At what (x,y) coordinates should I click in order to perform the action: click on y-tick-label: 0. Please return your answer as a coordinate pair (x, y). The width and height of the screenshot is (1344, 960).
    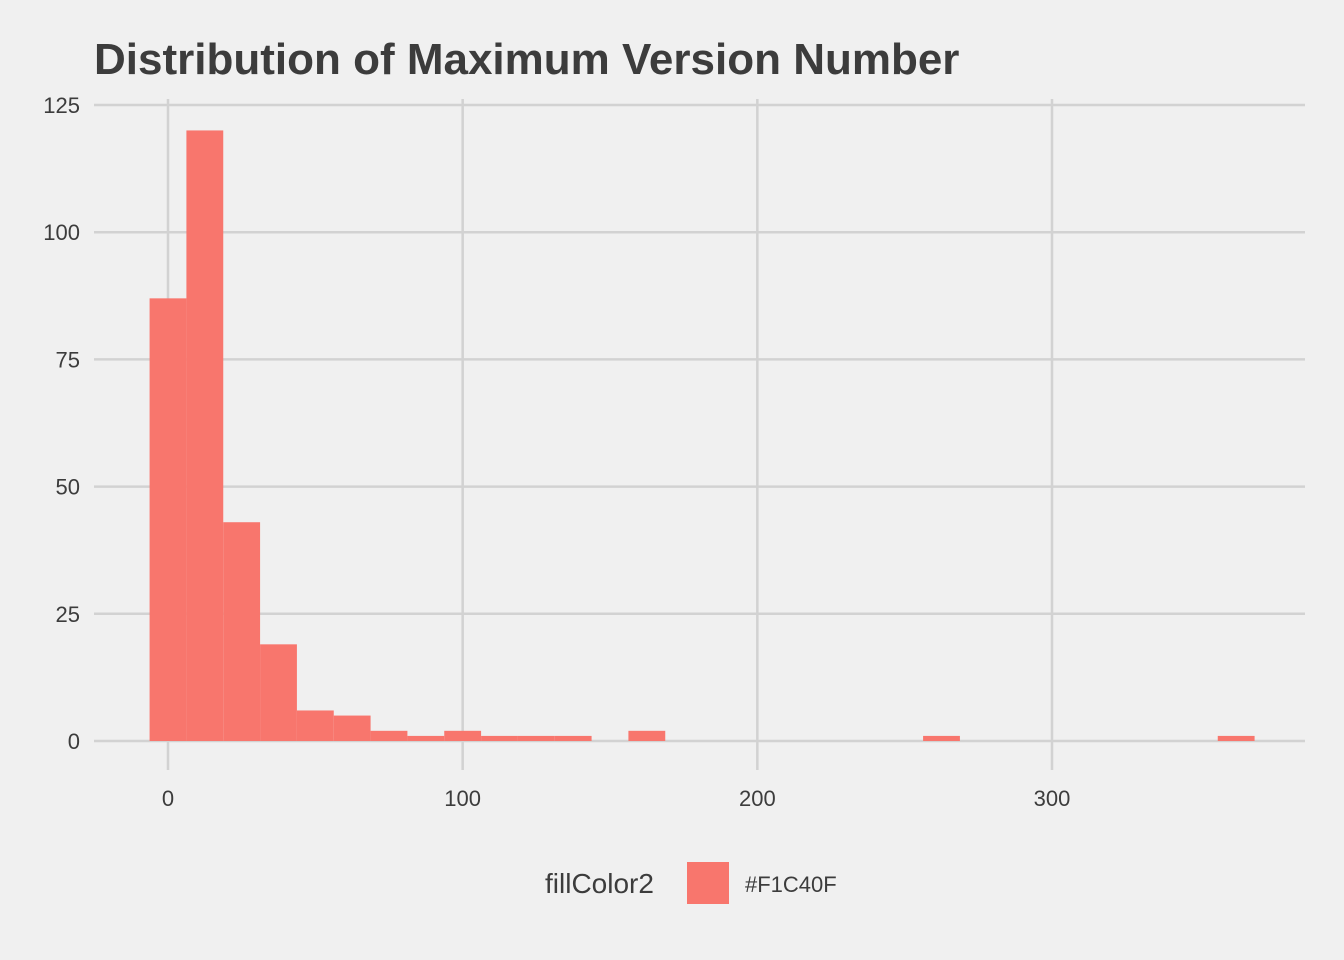
    Looking at the image, I should click on (74, 741).